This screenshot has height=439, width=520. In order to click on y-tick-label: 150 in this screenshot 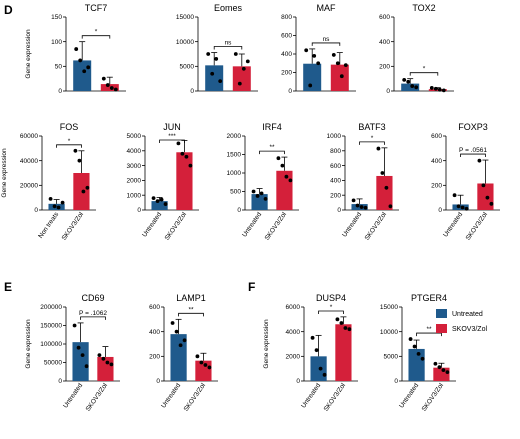, I will do `click(56, 17)`.